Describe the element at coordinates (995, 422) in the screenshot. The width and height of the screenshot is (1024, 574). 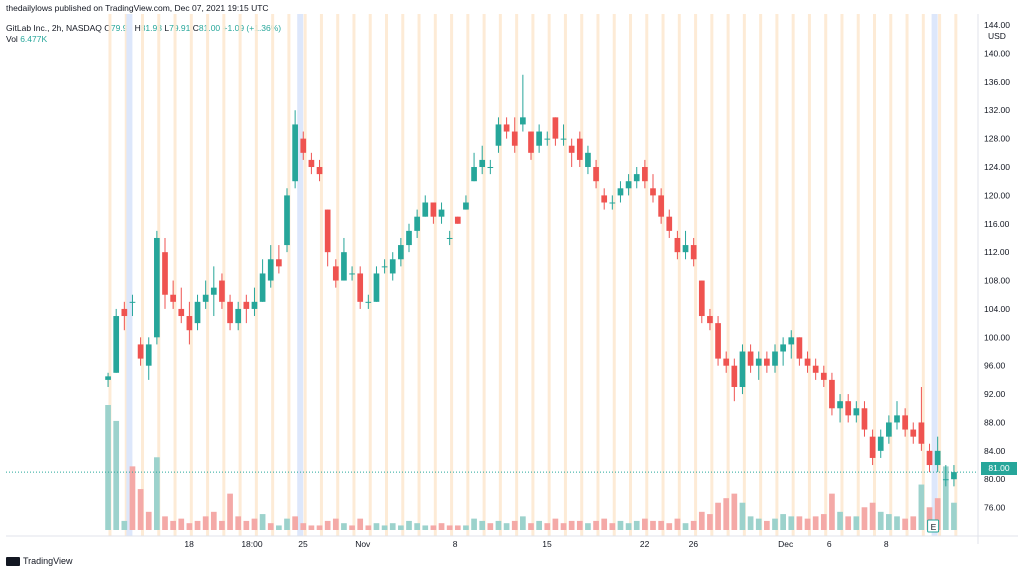
I see `price-tick-label: 88.00` at that location.